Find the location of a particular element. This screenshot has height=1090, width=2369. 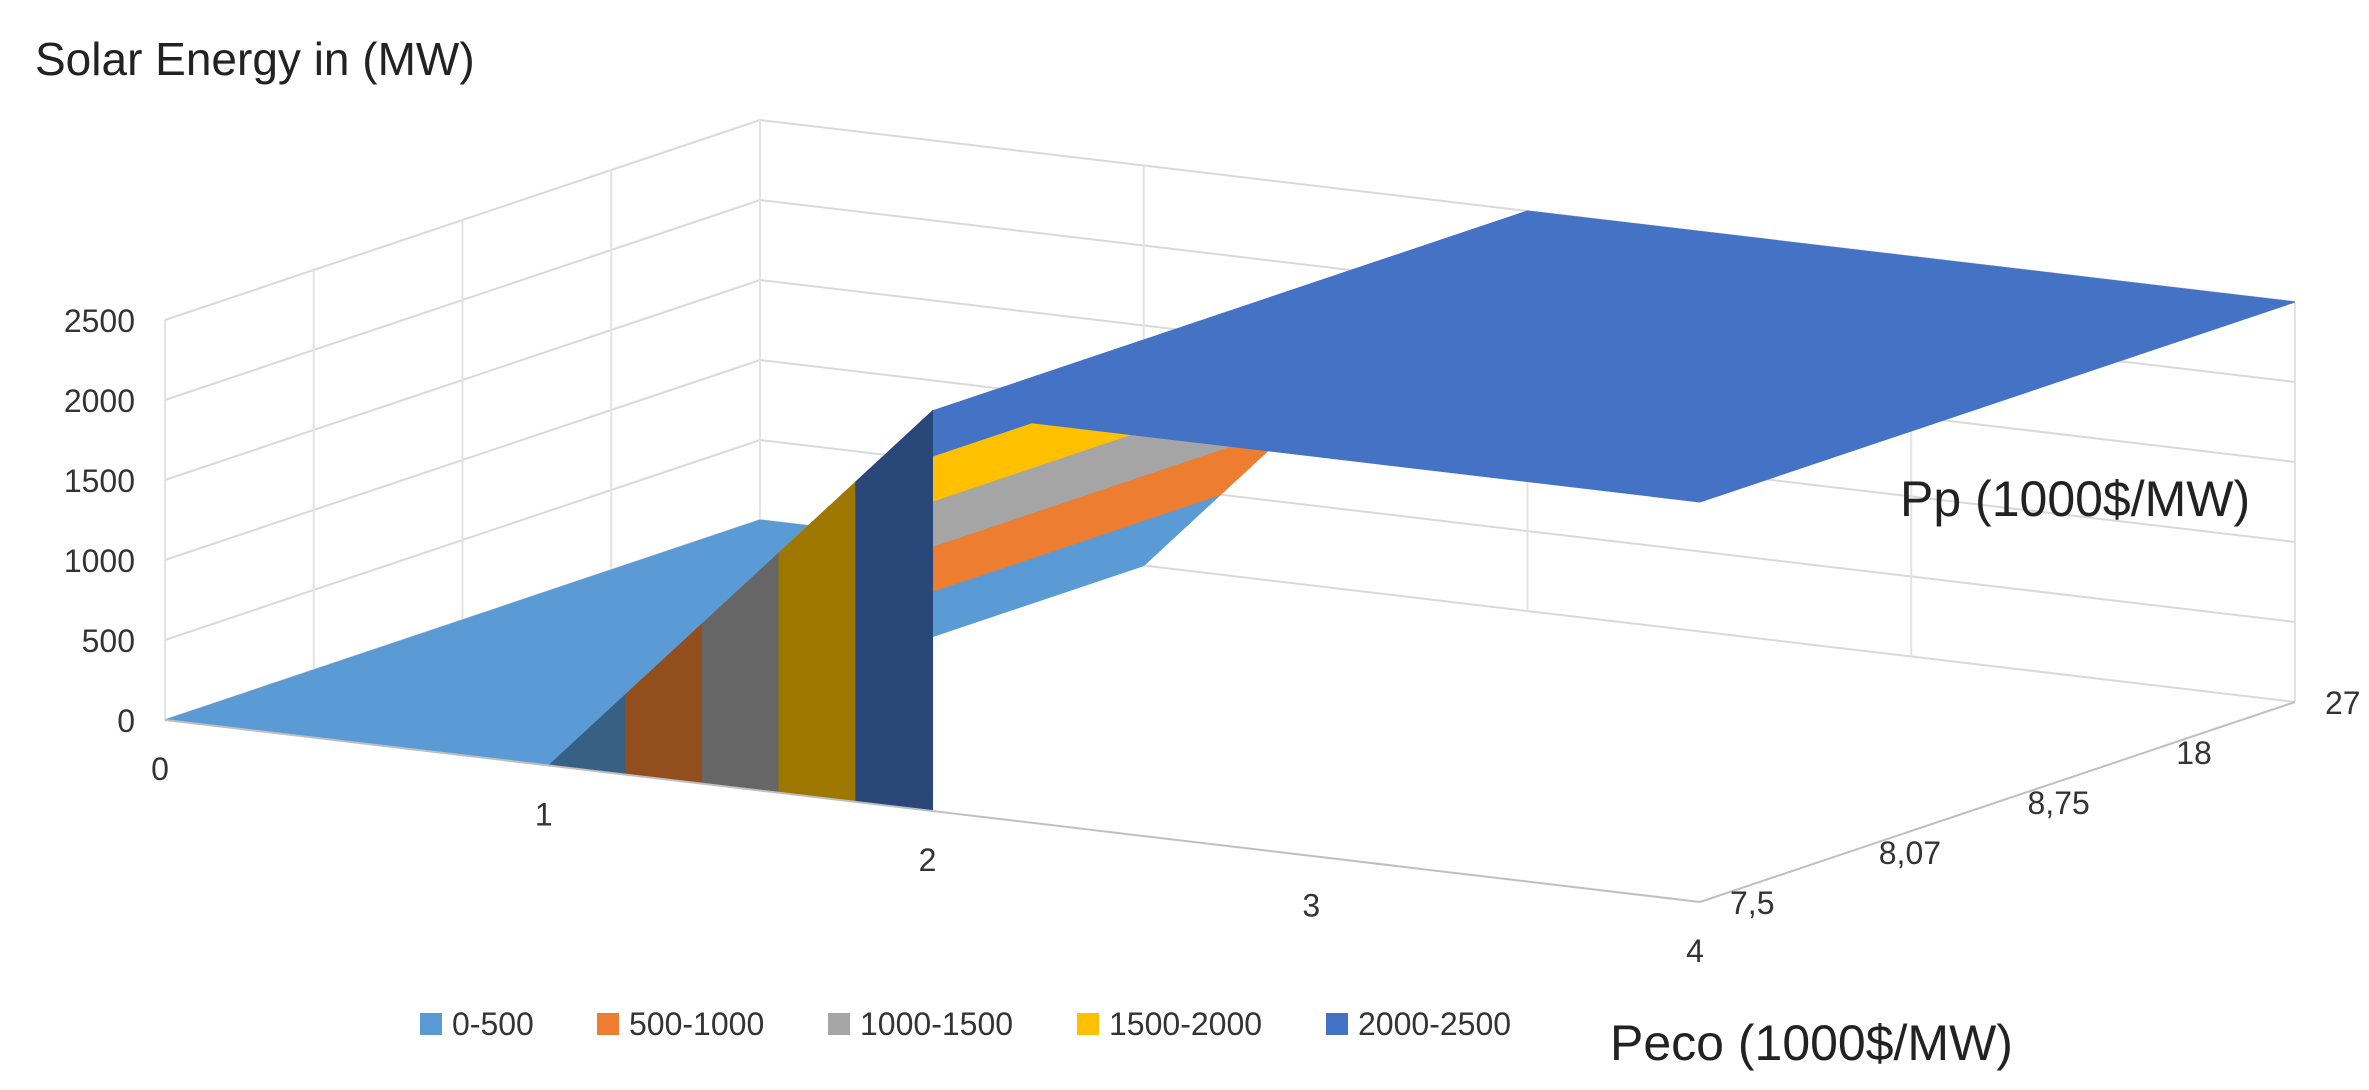

legend-entry: 2000-2500 is located at coordinates (1418, 1024).